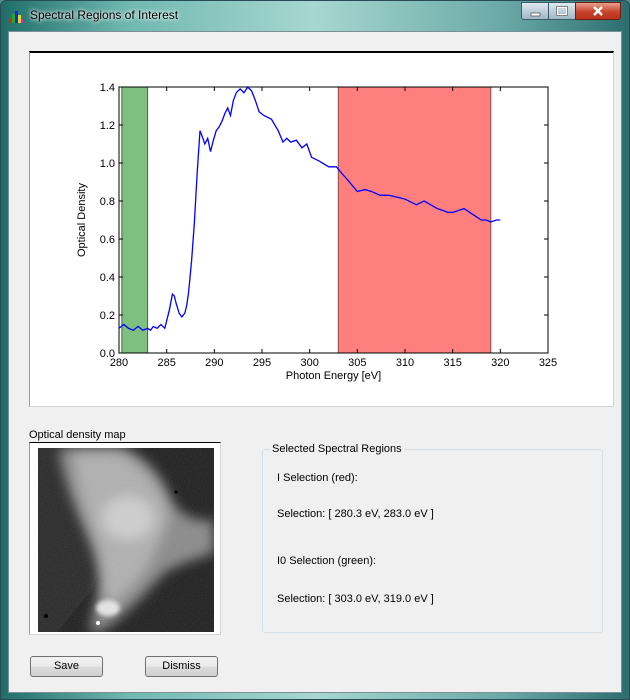 The width and height of the screenshot is (630, 700). Describe the element at coordinates (337, 449) in the screenshot. I see `group-title: Selected Spectral Regions` at that location.